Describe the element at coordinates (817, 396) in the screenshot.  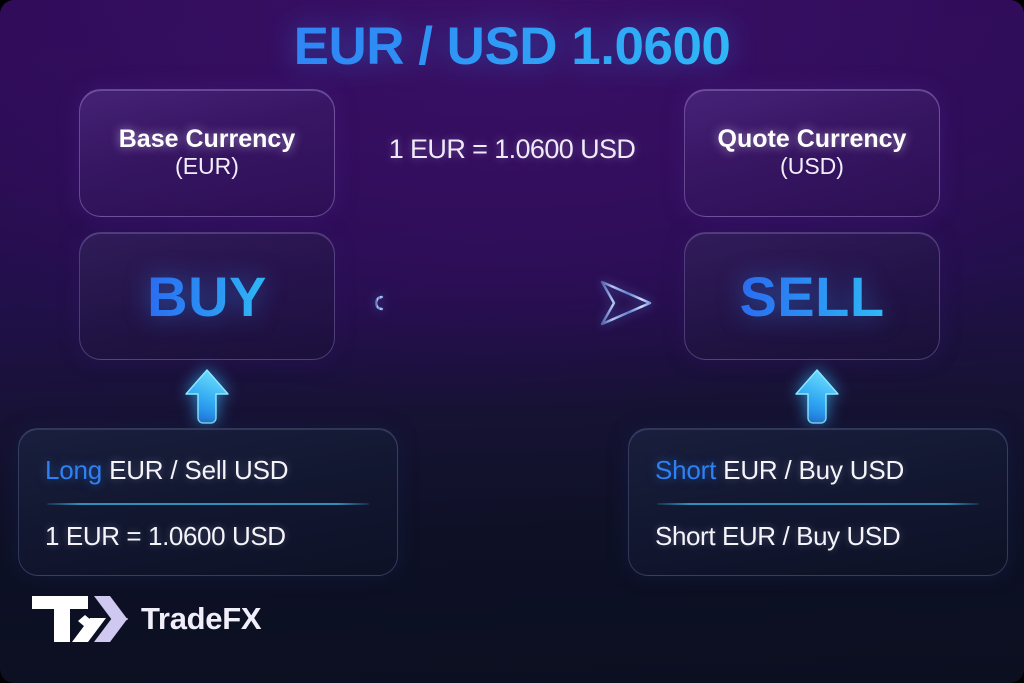
I see `short-up-arrow-icon` at that location.